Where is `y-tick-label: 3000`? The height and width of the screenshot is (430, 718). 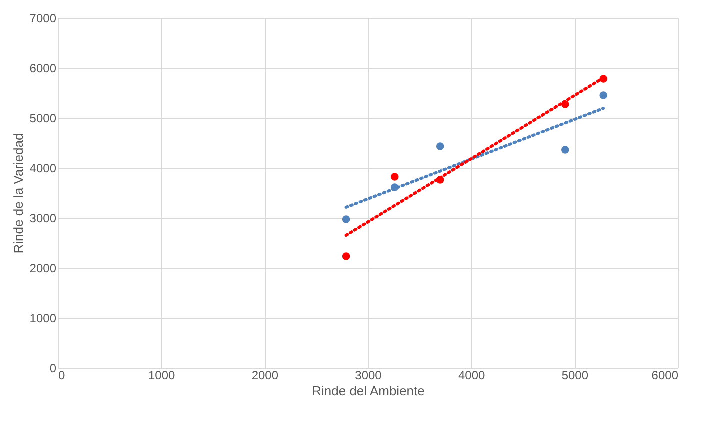 y-tick-label: 3000 is located at coordinates (43, 219).